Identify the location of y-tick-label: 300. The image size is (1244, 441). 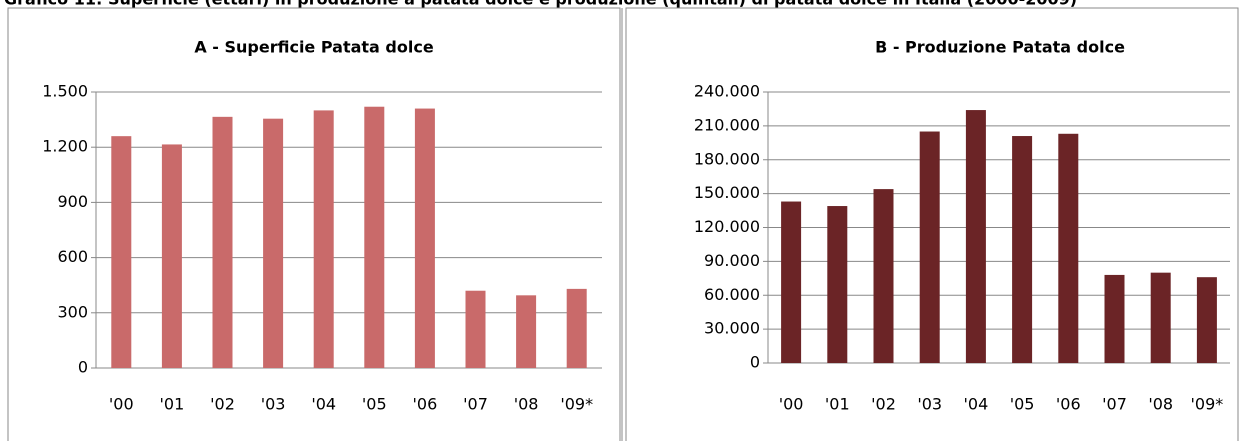
(72, 311).